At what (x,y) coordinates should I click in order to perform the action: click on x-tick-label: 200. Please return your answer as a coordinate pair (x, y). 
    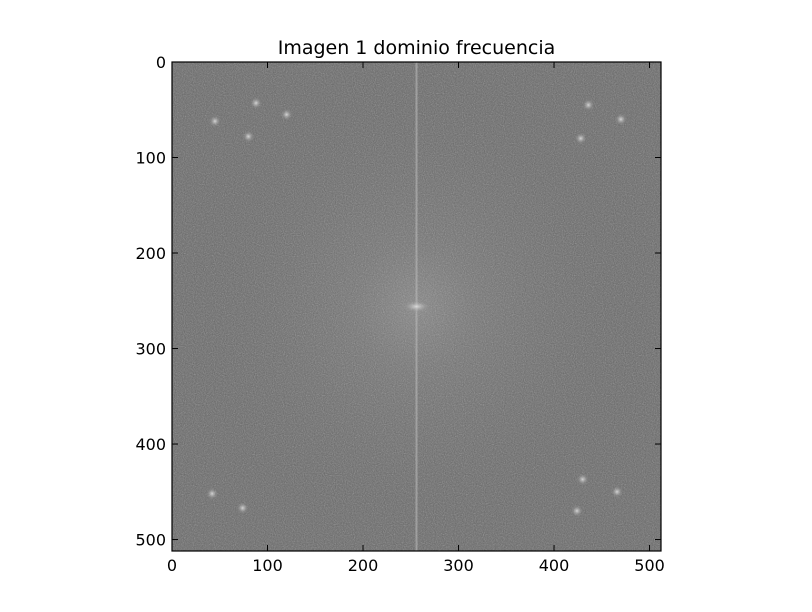
    Looking at the image, I should click on (363, 565).